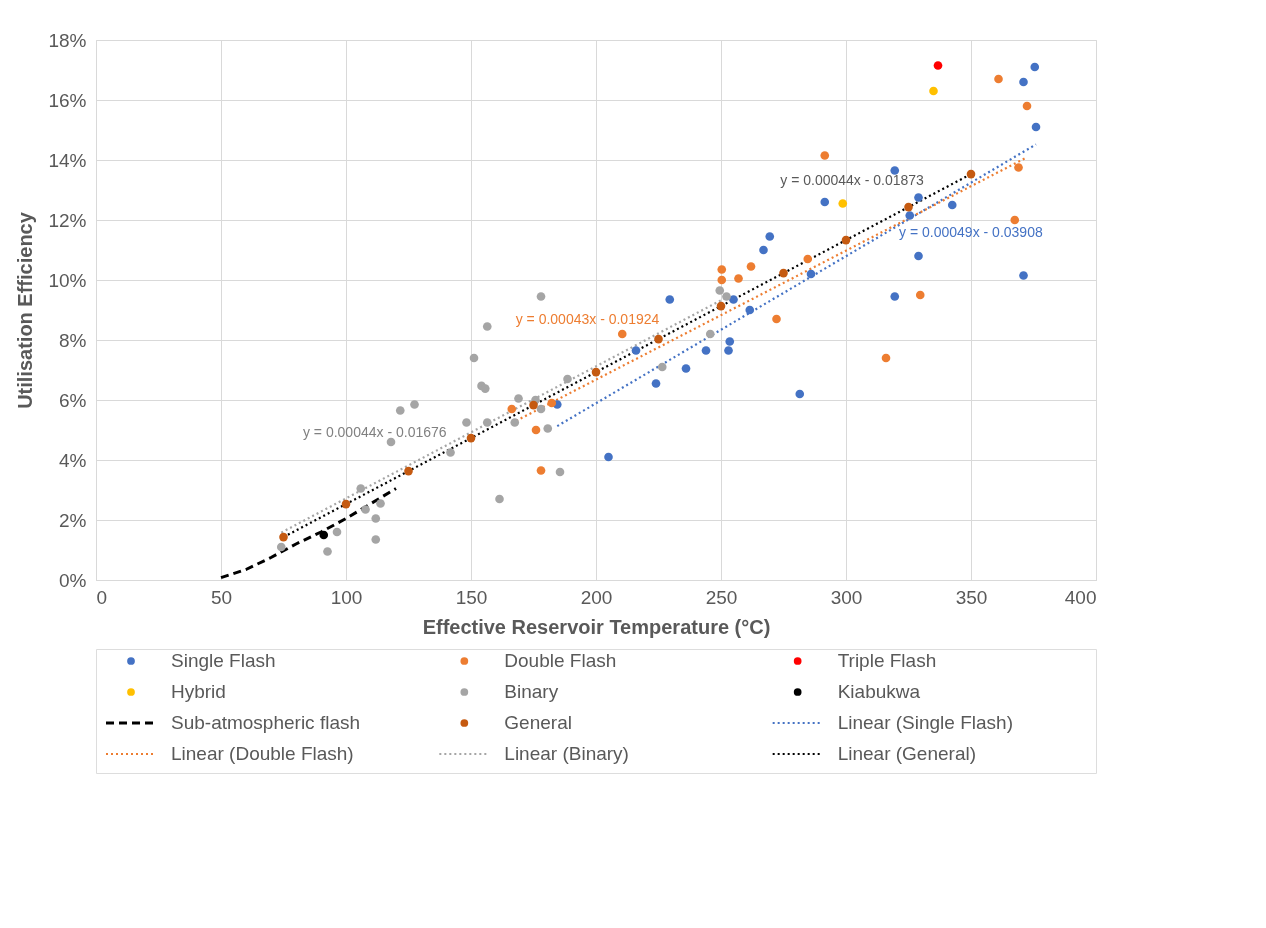 The height and width of the screenshot is (928, 1266). What do you see at coordinates (560, 660) in the screenshot?
I see `legend-label: Double Flash` at bounding box center [560, 660].